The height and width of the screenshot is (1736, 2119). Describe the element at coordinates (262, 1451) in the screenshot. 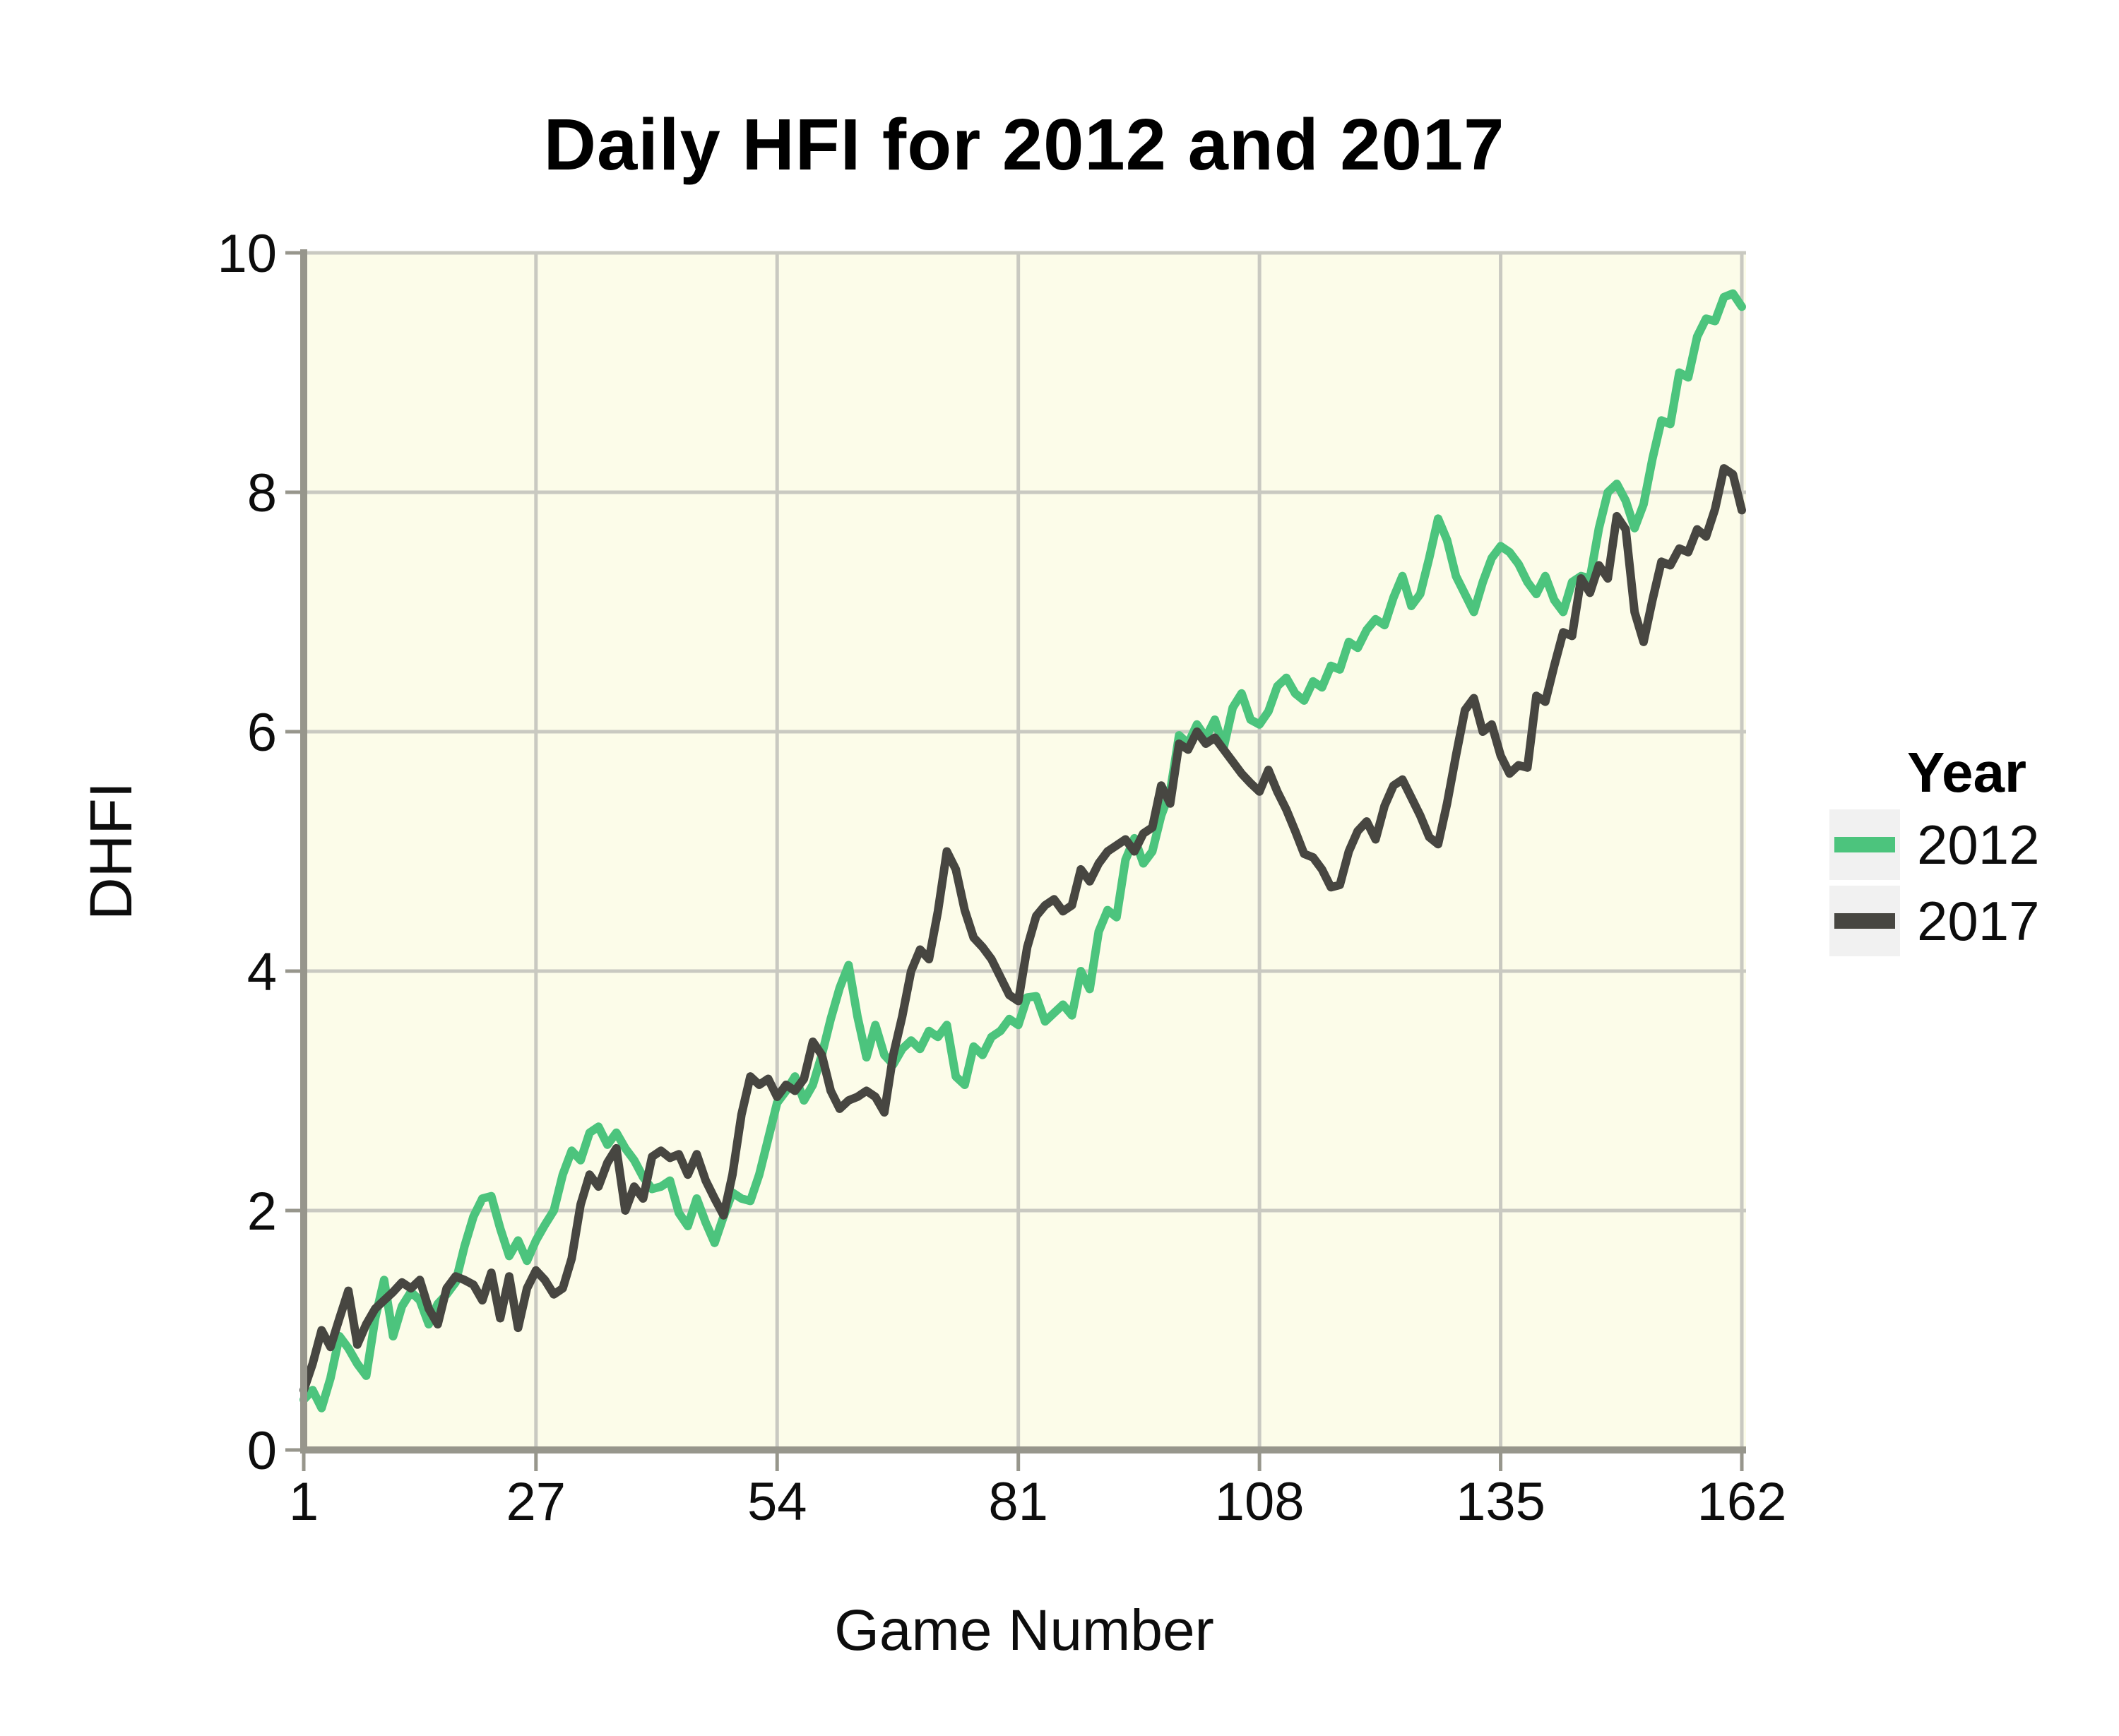

I see `y-tick-label: 0` at that location.